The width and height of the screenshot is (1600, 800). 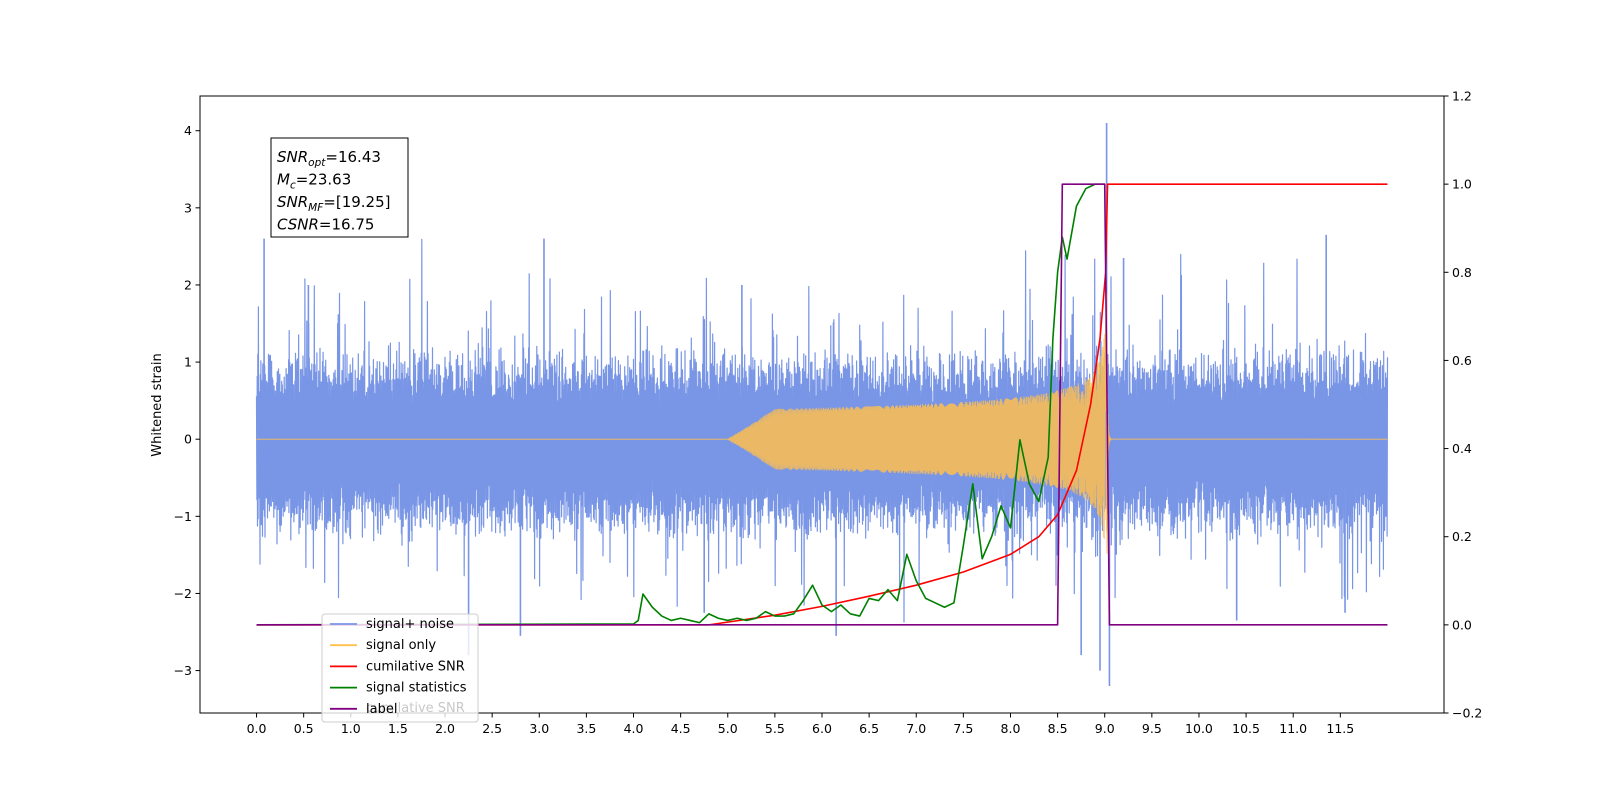 I want to click on x-tick-label: 6.5, so click(x=869, y=728).